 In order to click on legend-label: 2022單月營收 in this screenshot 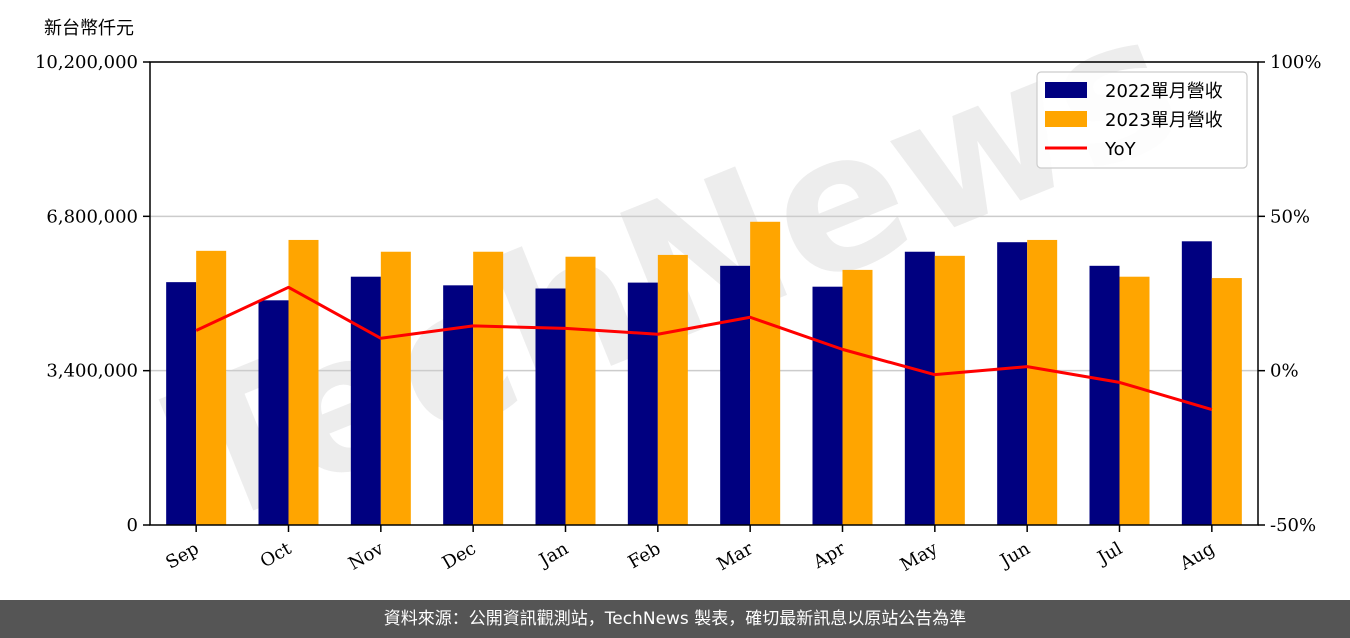, I will do `click(1164, 91)`.